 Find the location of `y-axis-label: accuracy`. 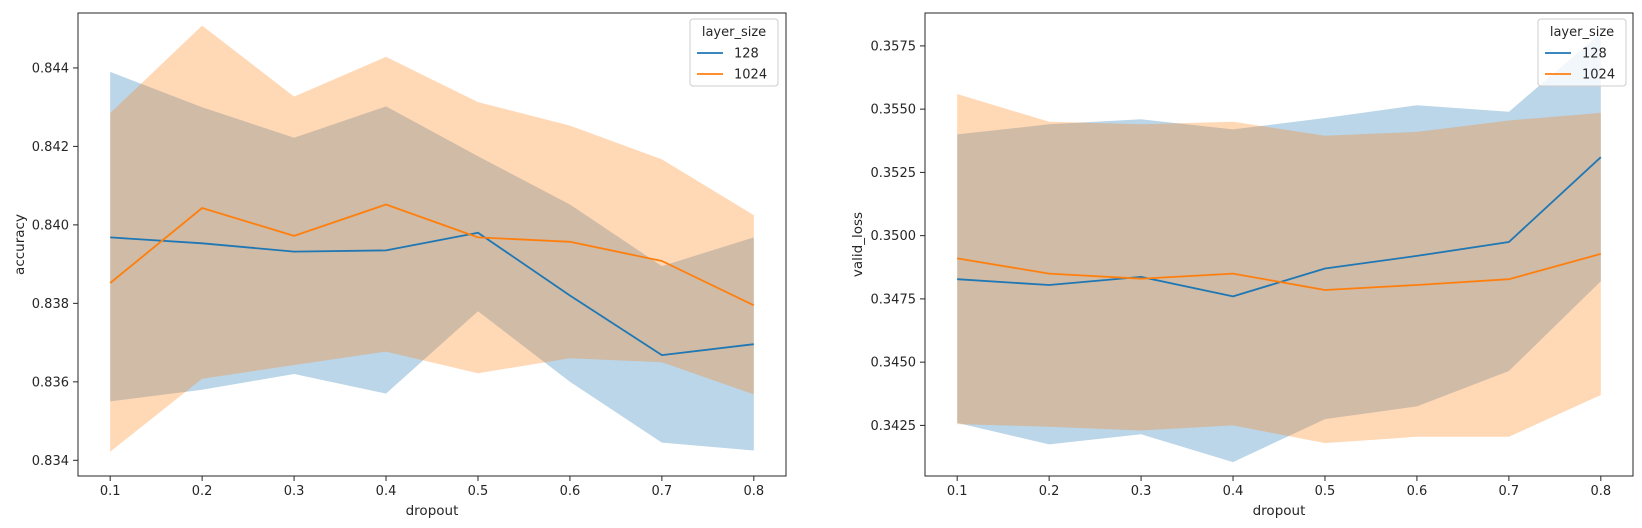

y-axis-label: accuracy is located at coordinates (20, 244).